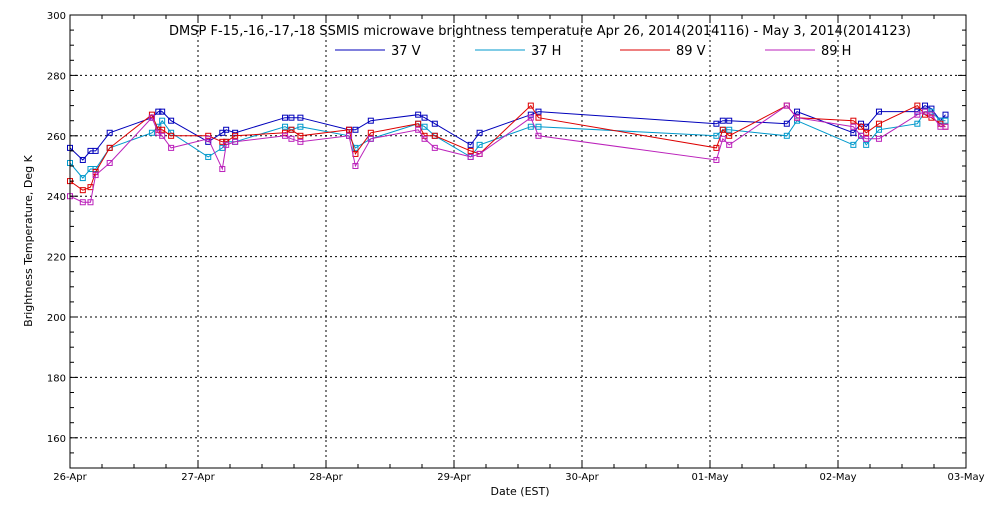  Describe the element at coordinates (808, 51) in the screenshot. I see `legend-item: 89 H` at that location.